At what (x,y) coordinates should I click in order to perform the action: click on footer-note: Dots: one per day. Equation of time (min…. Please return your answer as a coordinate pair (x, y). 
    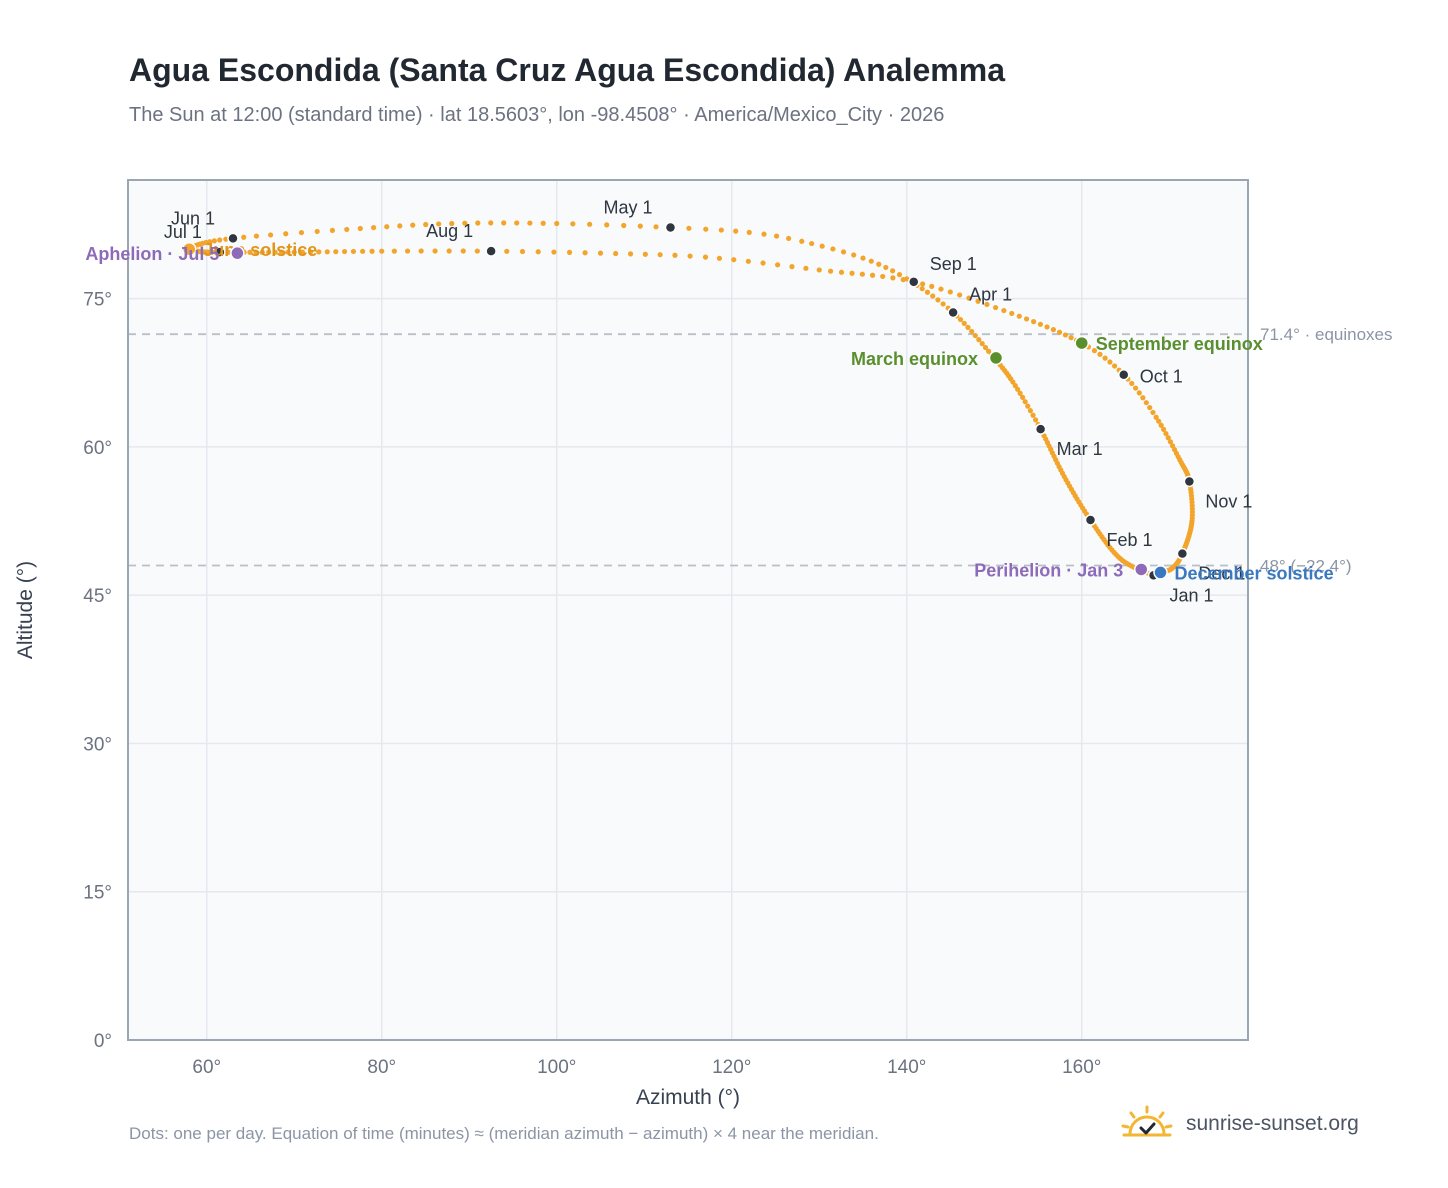
    Looking at the image, I should click on (504, 1133).